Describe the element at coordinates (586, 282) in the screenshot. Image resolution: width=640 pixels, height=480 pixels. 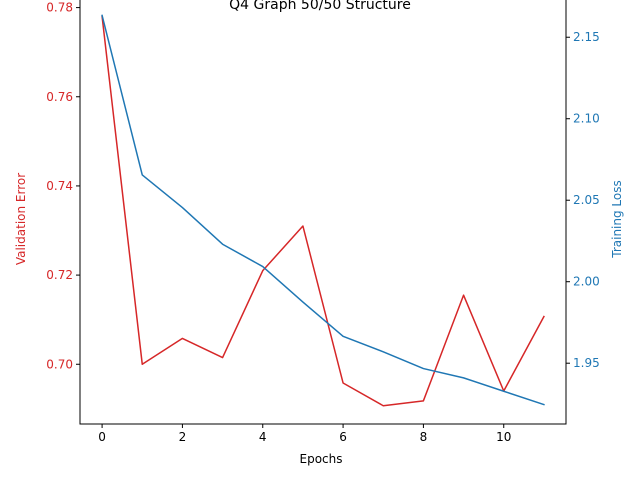
I see `right-tick-label: 2.00` at that location.